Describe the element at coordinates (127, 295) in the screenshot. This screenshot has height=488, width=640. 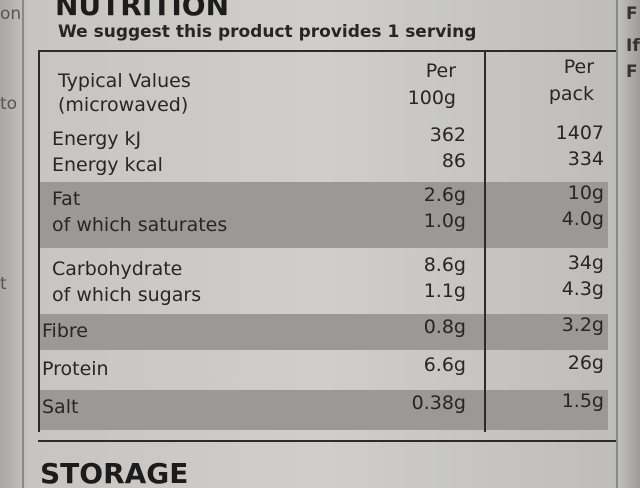
I see `nutrient-label: of which sugars` at that location.